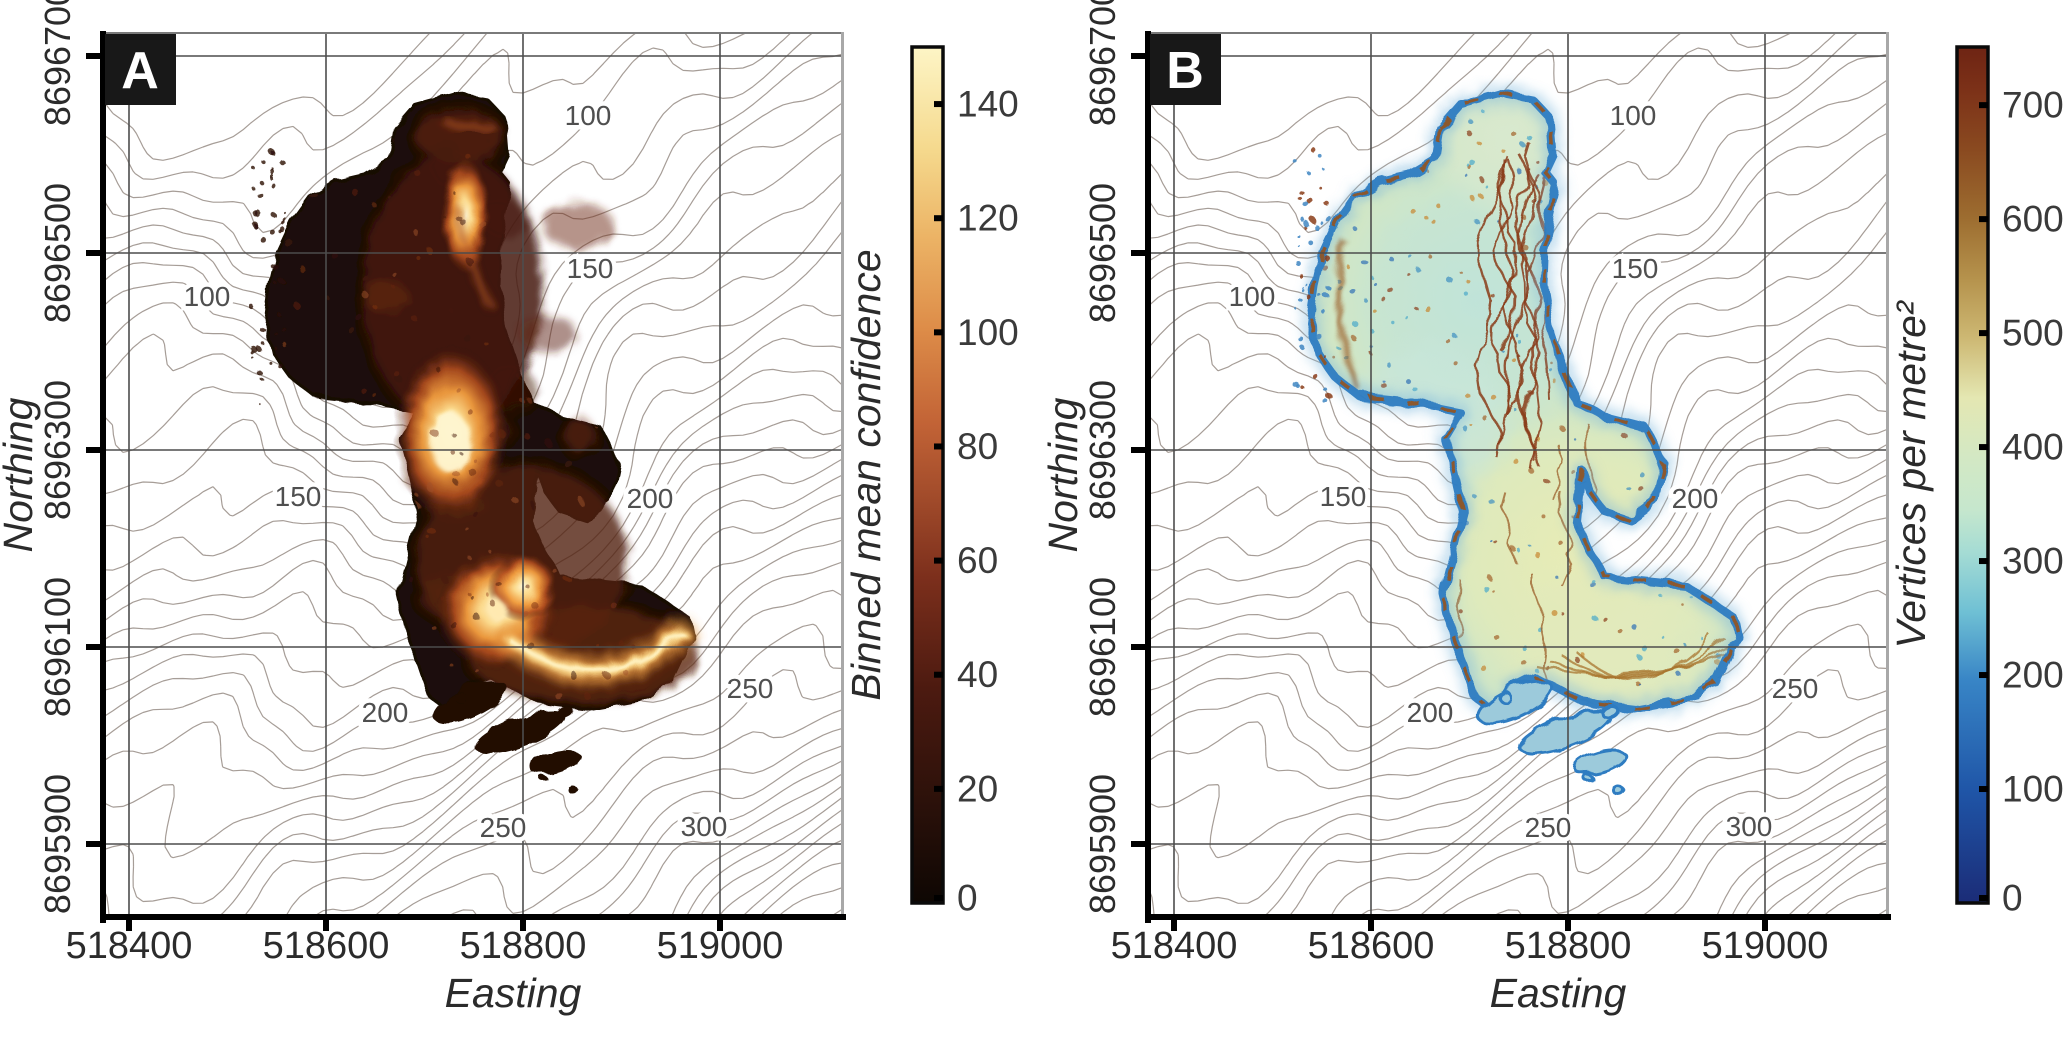 The width and height of the screenshot is (2067, 1044). Describe the element at coordinates (988, 218) in the screenshot. I see `colorbar-tick-label: 120` at that location.